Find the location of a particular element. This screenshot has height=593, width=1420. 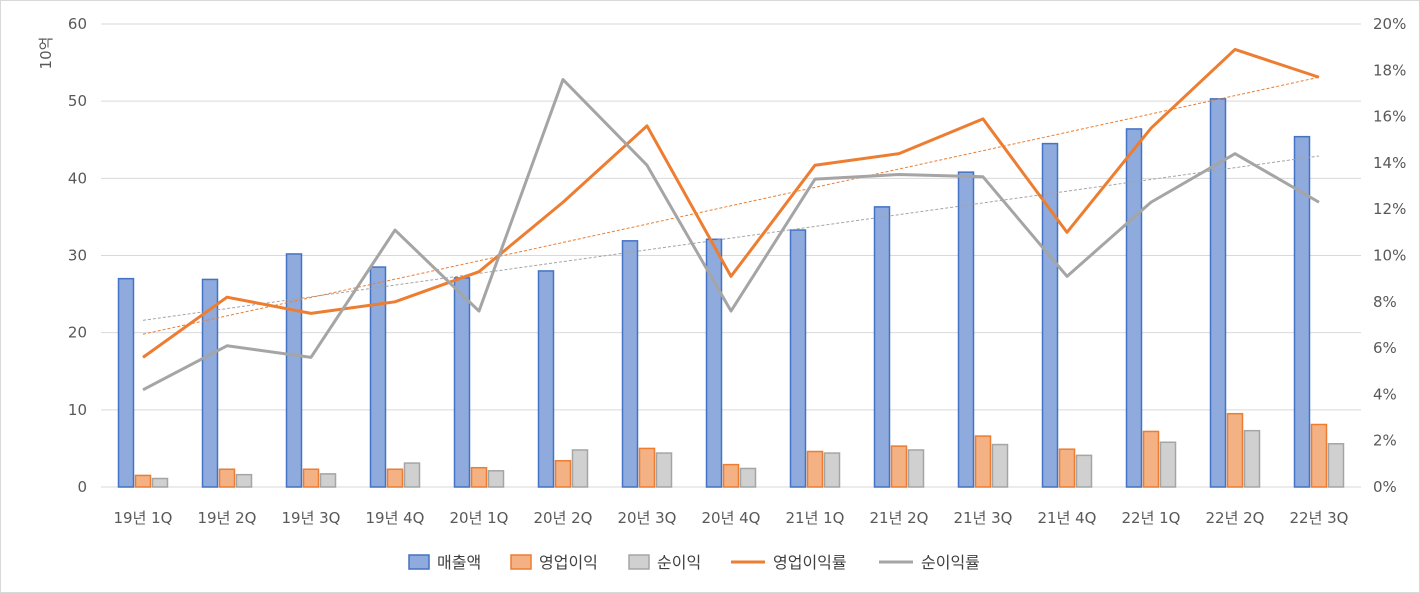

y-axis-left-label: 10억 is located at coordinates (46, 53).